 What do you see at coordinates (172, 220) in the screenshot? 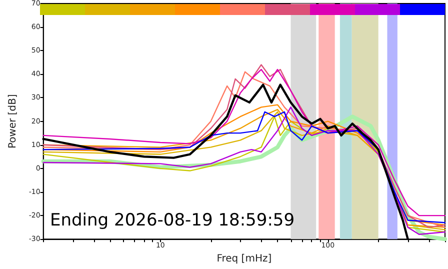
I see `annotation: Ending 2026-08-19 18:59:59` at bounding box center [172, 220].